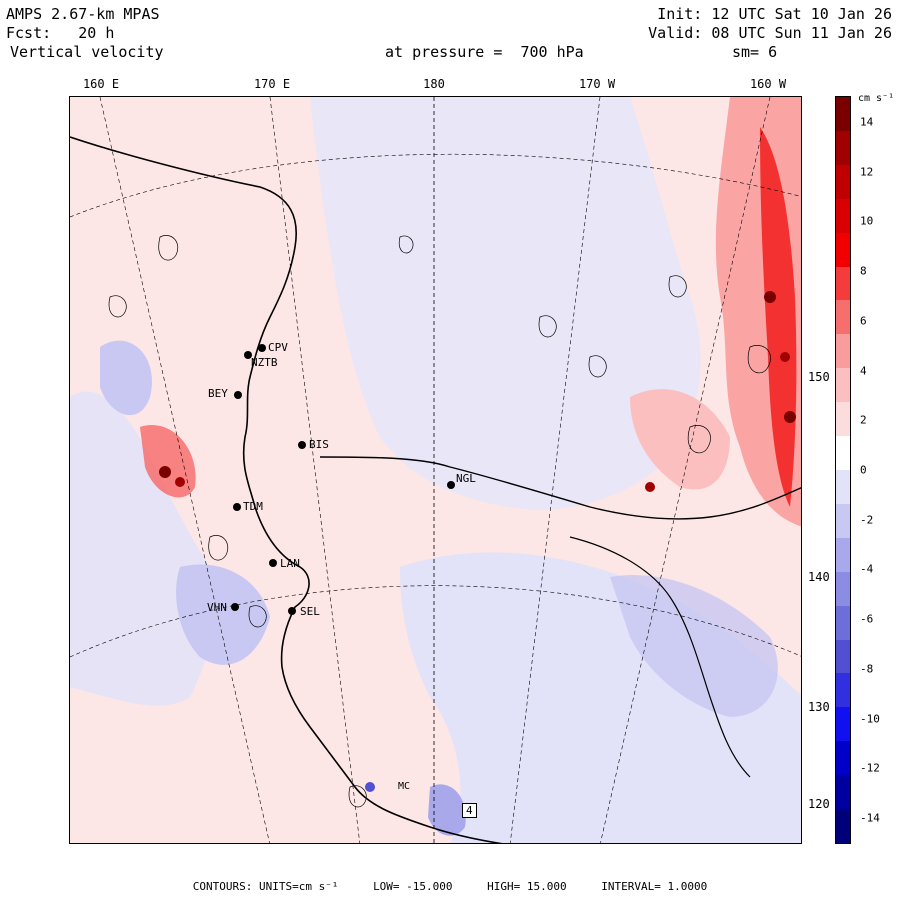 This screenshot has height=900, width=900. I want to click on parallel-north, so click(435, 185).